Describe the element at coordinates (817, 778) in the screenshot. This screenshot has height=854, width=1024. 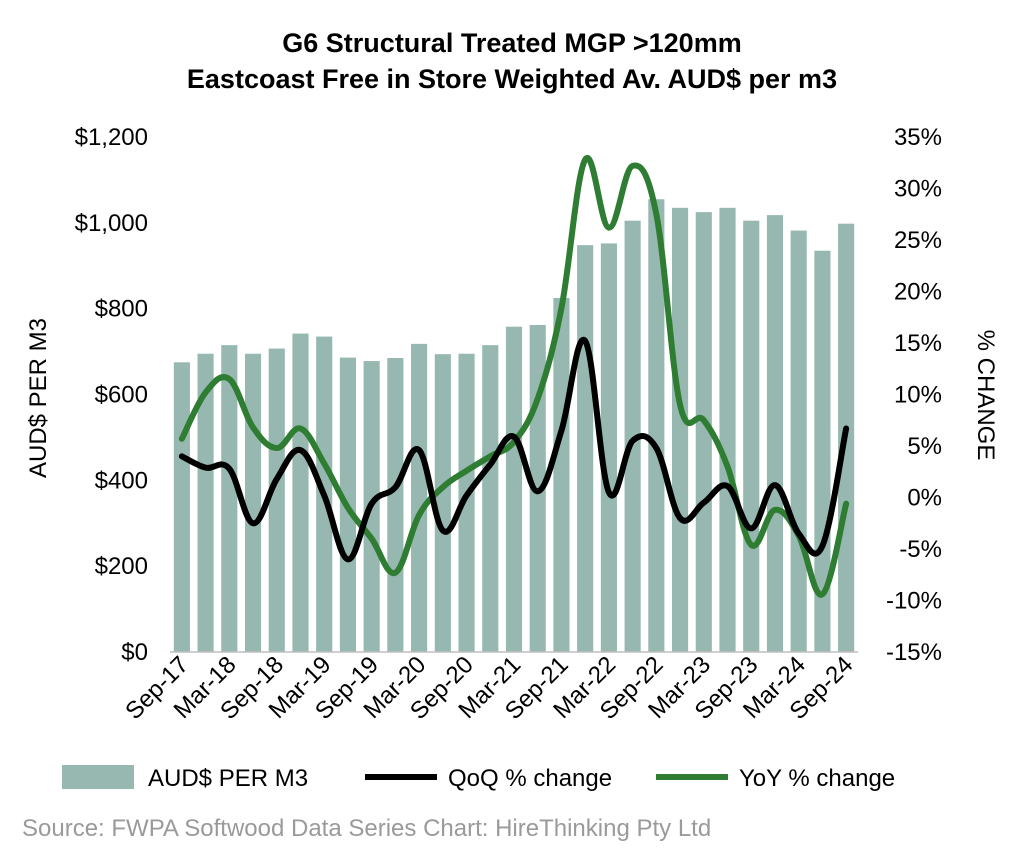
I see `legend-label-yoy: YoY % change` at that location.